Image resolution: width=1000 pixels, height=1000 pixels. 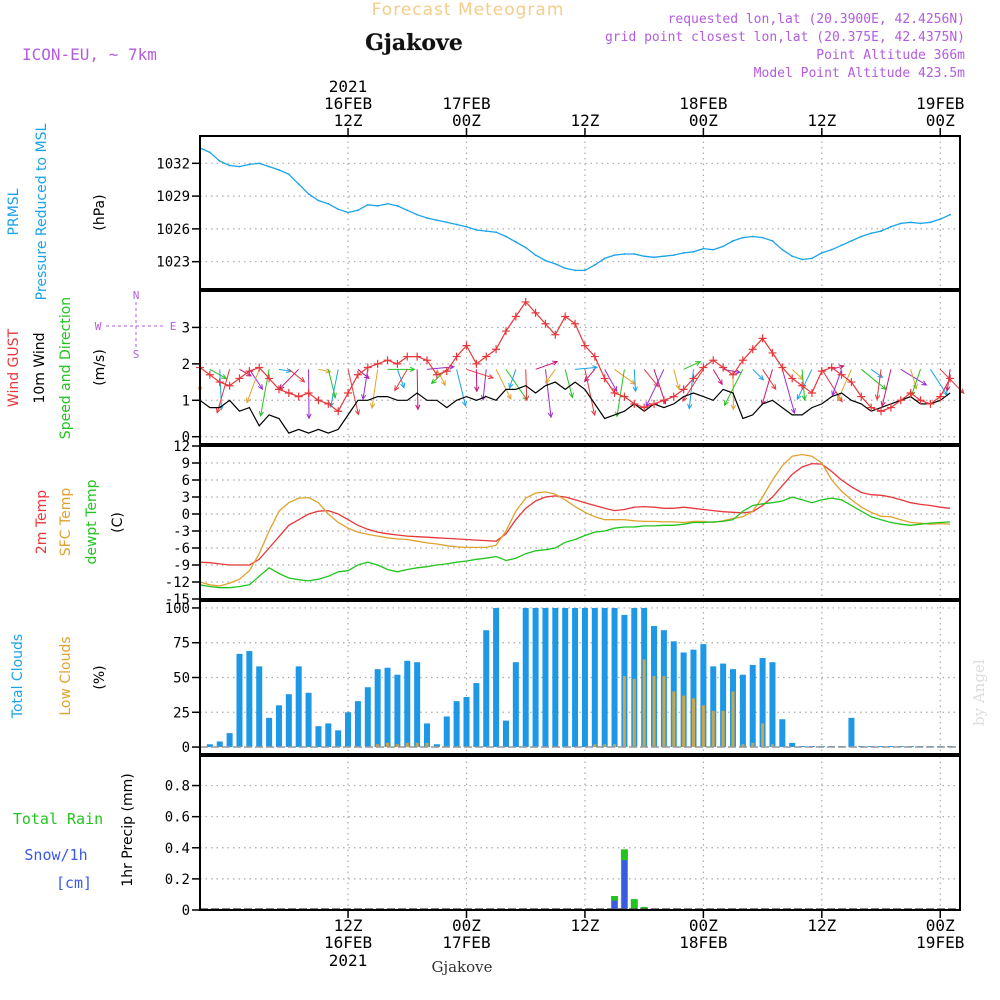 I want to click on wind-speed-line, so click(x=575, y=407).